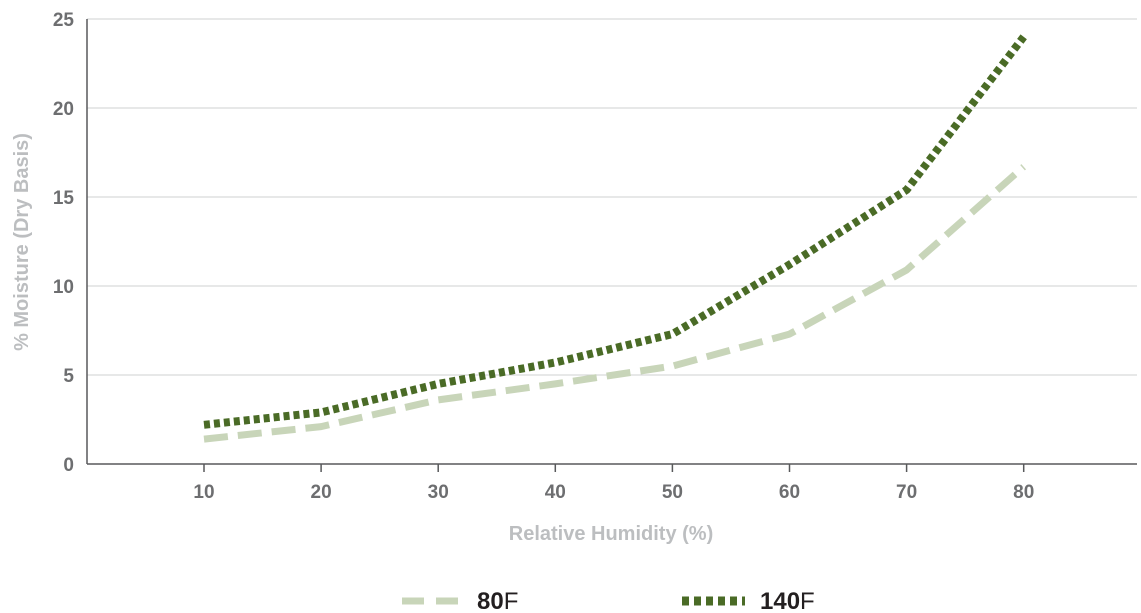 The image size is (1141, 613). What do you see at coordinates (63, 287) in the screenshot?
I see `y-tick-label: 10` at bounding box center [63, 287].